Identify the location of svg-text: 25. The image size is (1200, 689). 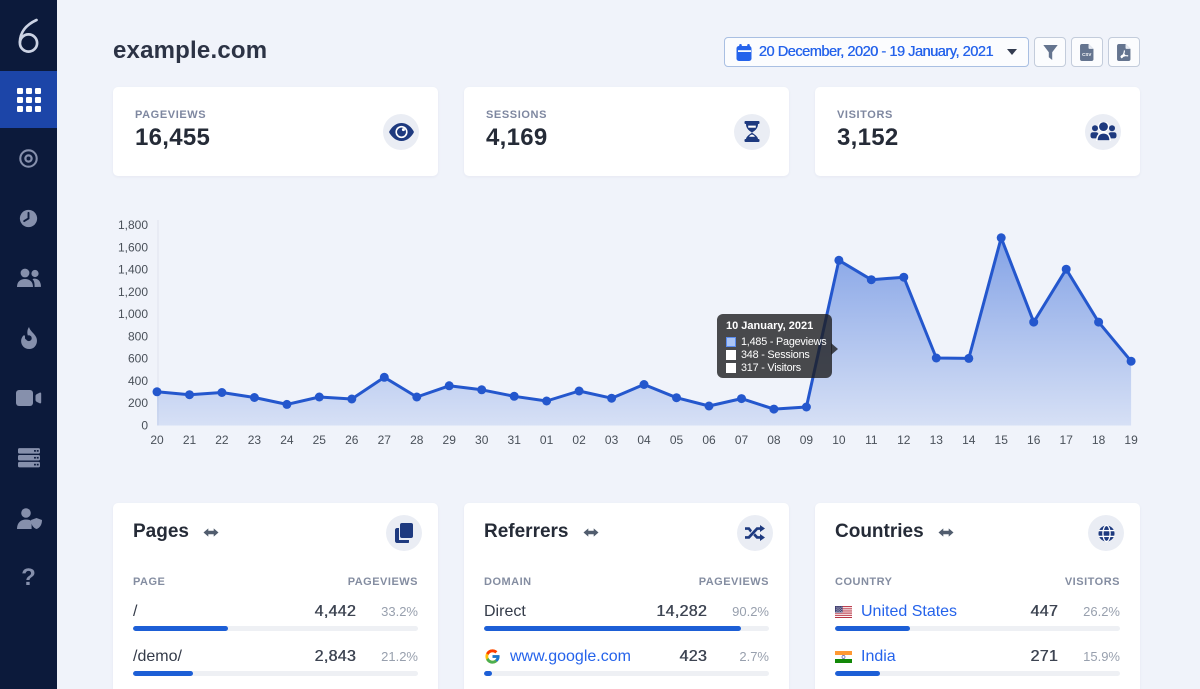
(320, 440).